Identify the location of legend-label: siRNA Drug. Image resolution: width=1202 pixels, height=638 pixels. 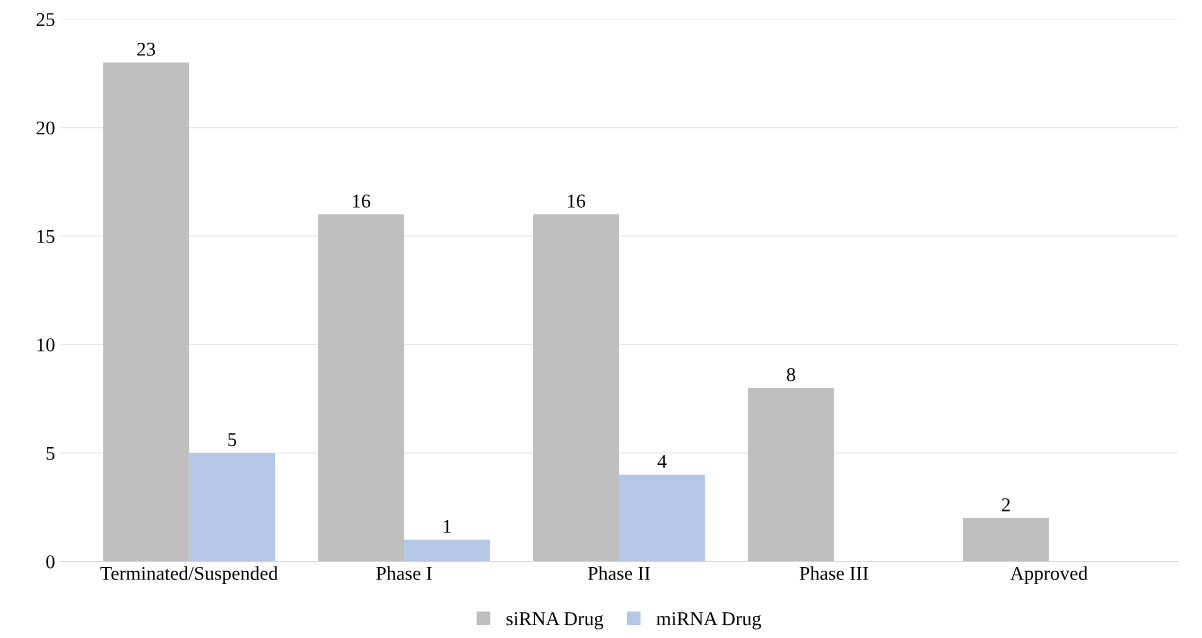
(555, 621).